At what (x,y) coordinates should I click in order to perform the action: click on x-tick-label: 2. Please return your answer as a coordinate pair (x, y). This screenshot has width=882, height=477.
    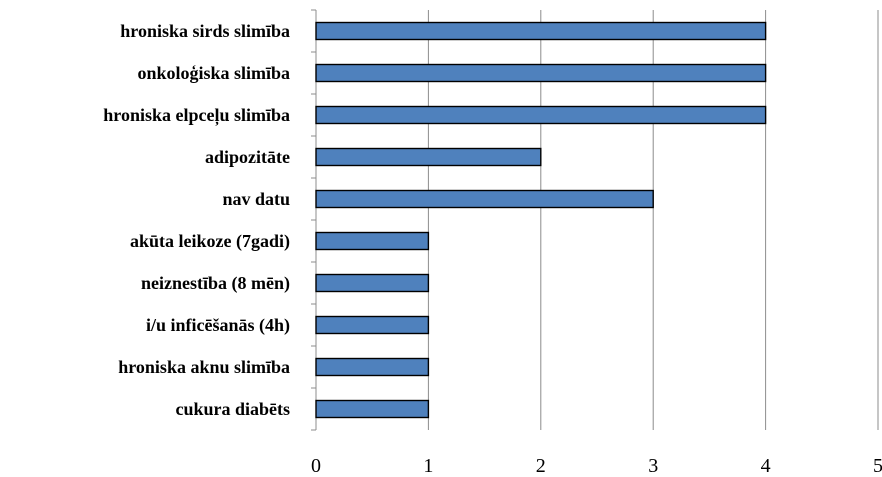
    Looking at the image, I should click on (541, 466).